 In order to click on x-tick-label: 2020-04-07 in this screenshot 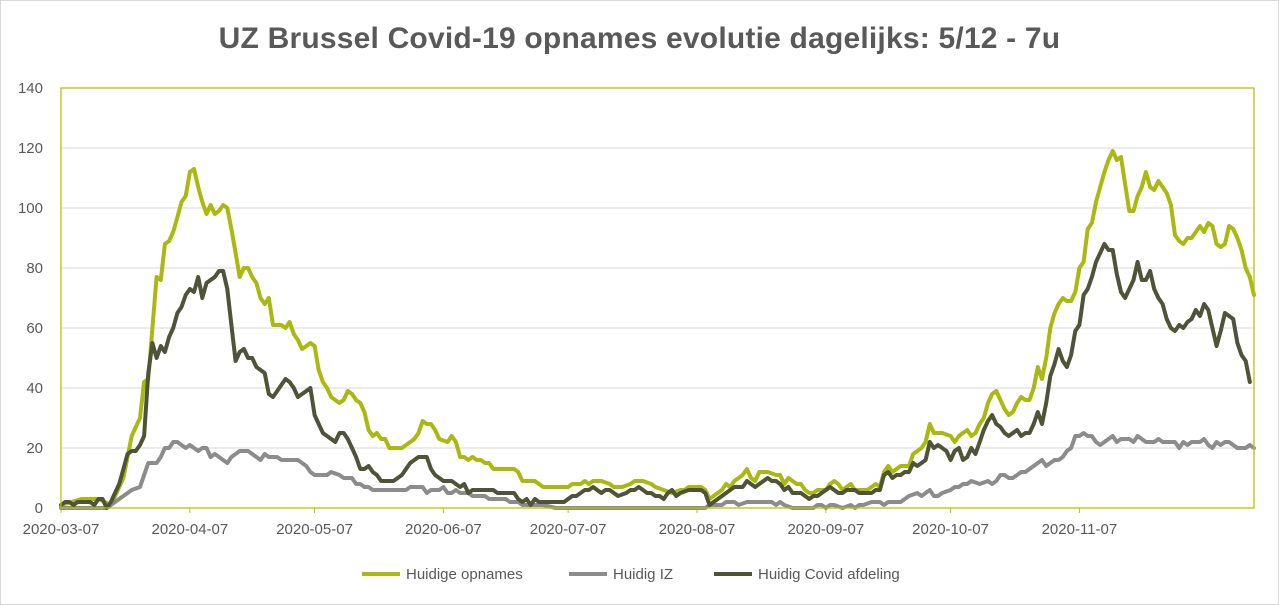, I will do `click(189, 529)`.